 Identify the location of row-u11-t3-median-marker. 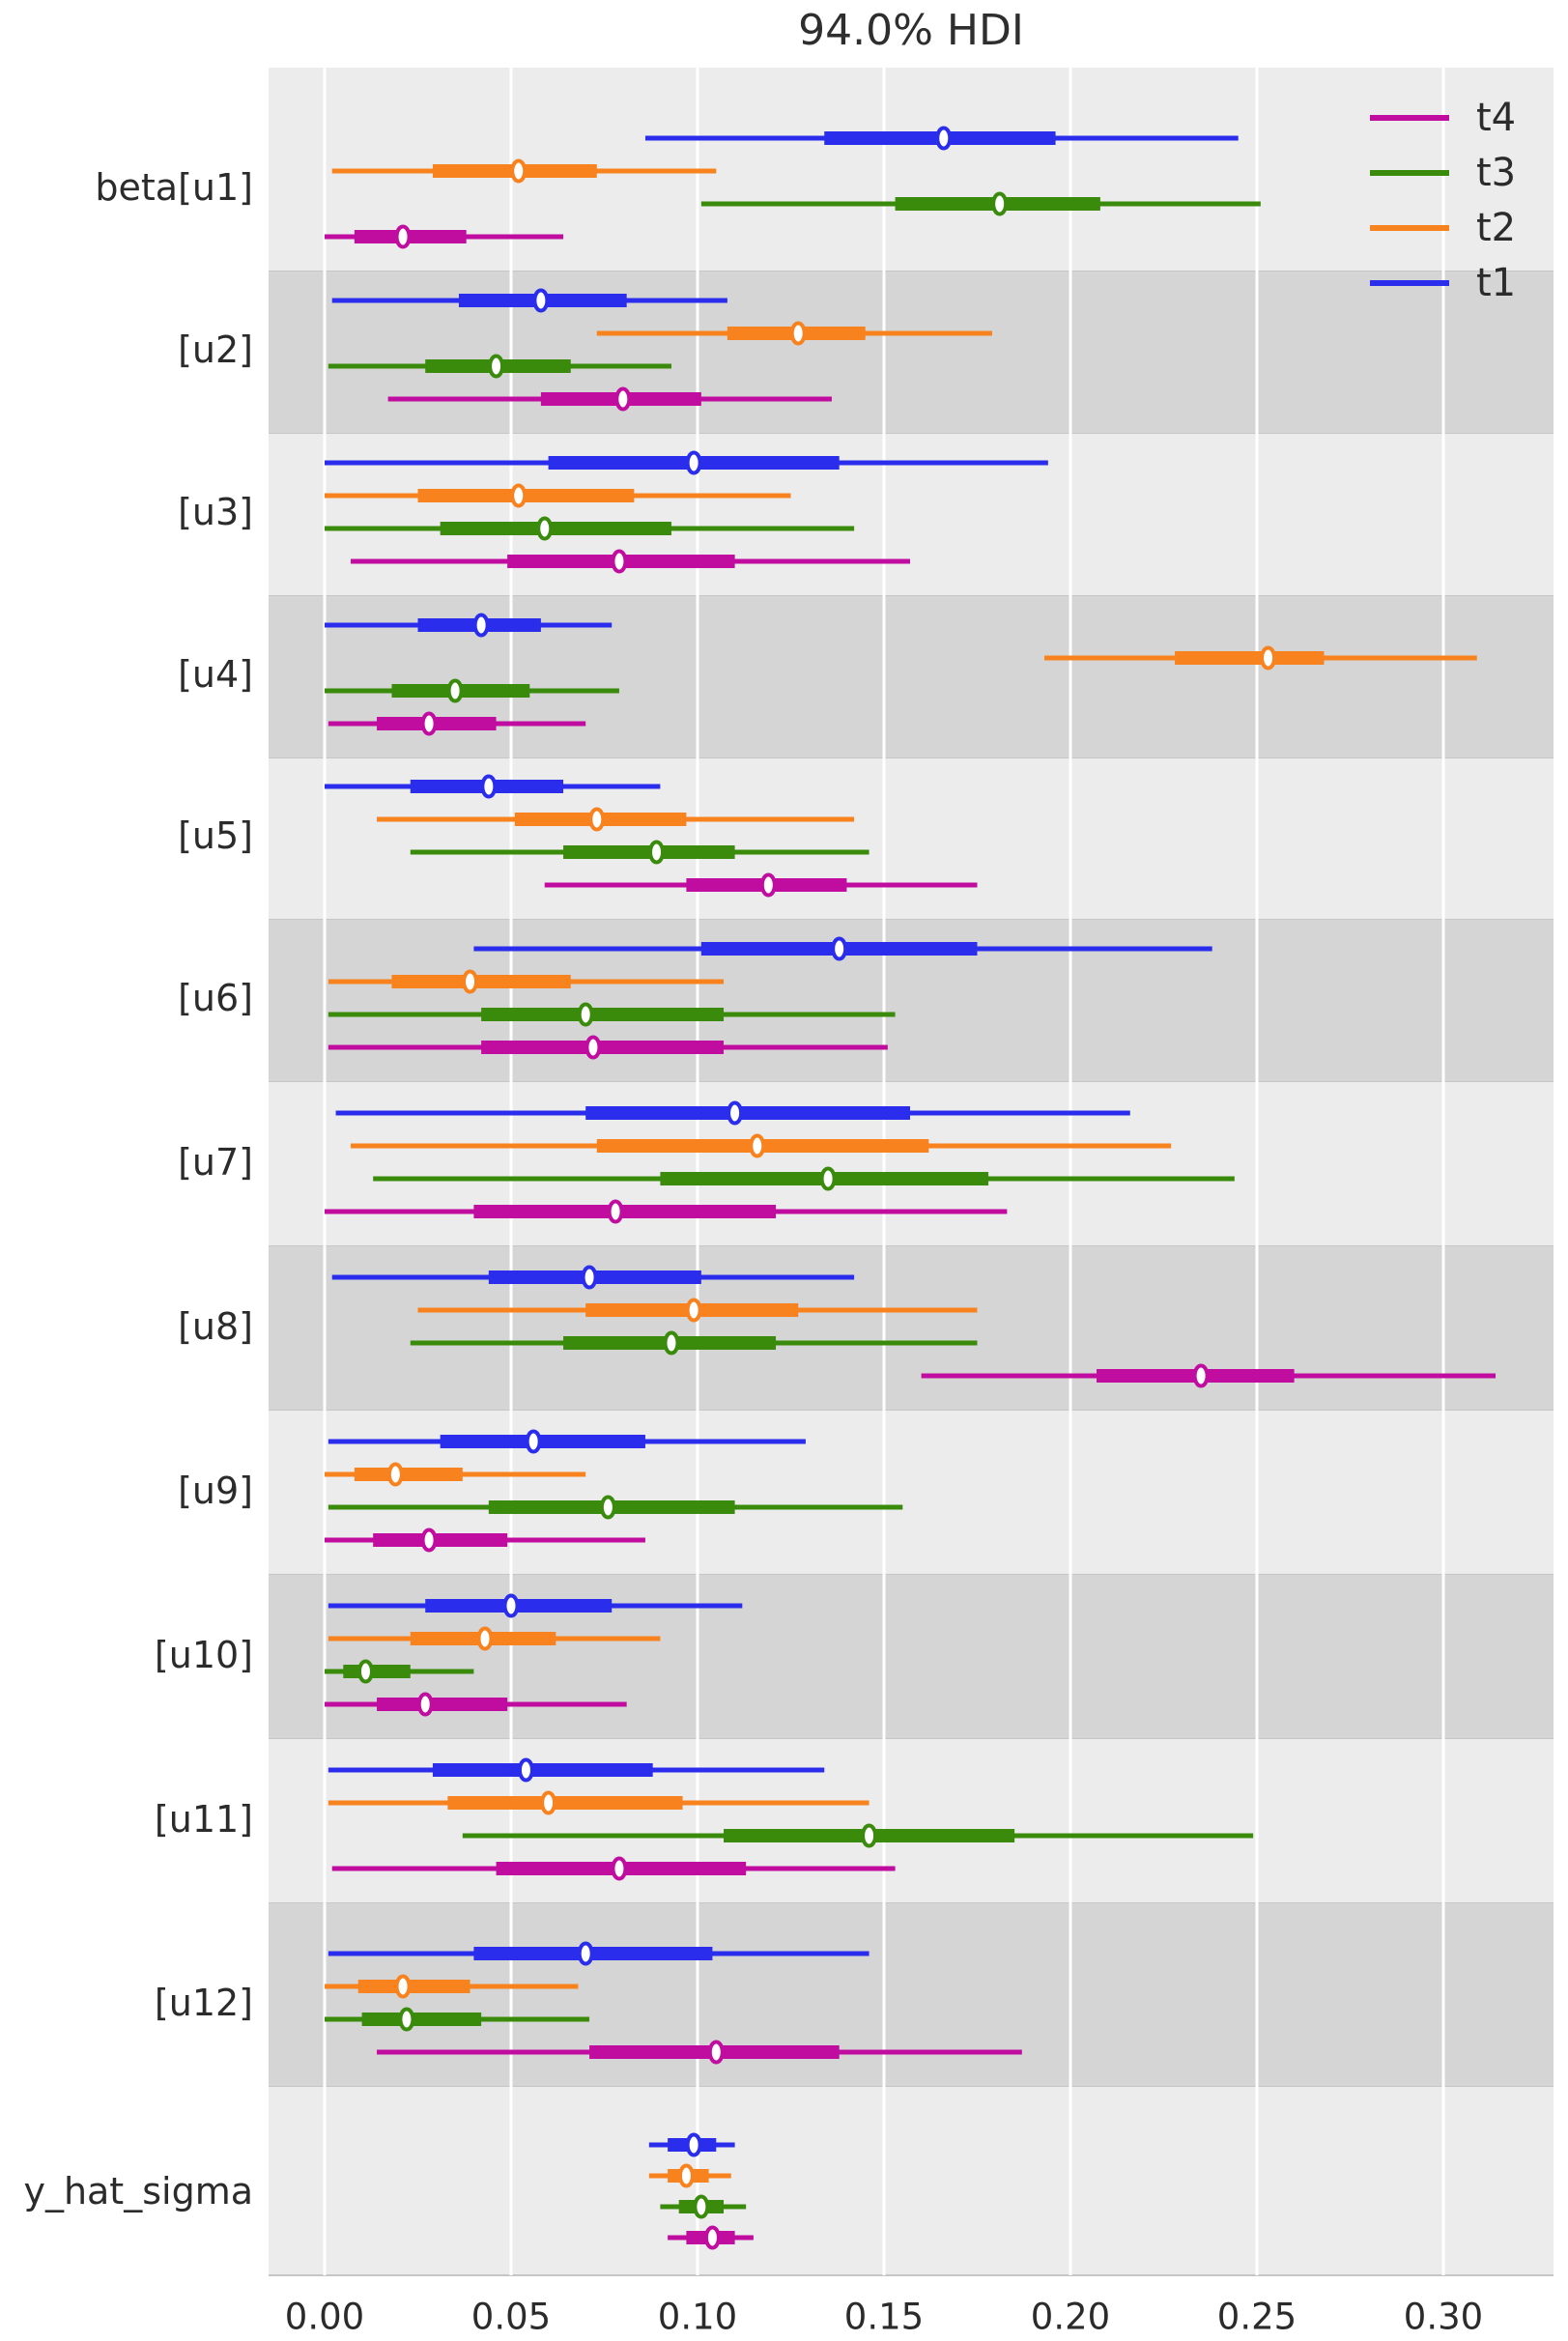
(869, 1836).